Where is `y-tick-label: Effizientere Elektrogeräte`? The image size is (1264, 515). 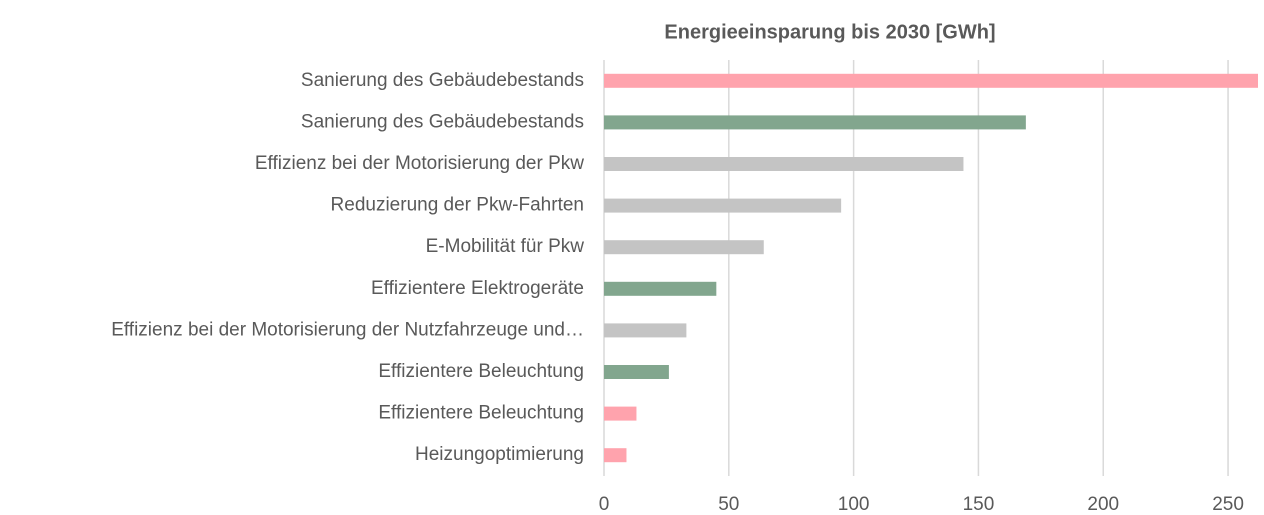 y-tick-label: Effizientere Elektrogeräte is located at coordinates (477, 288).